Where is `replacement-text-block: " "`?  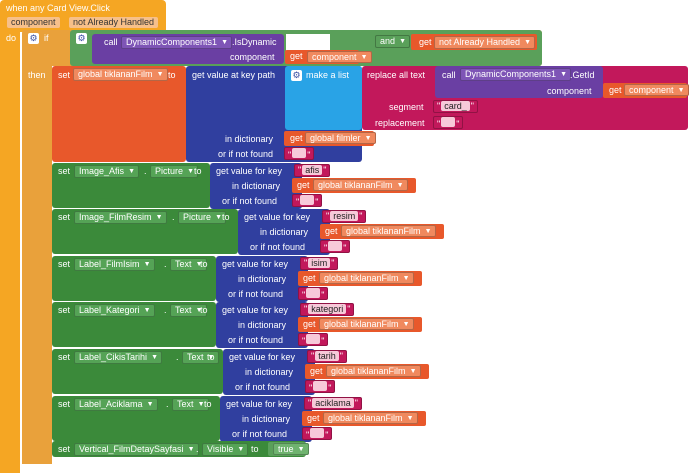 replacement-text-block: " " is located at coordinates (448, 122).